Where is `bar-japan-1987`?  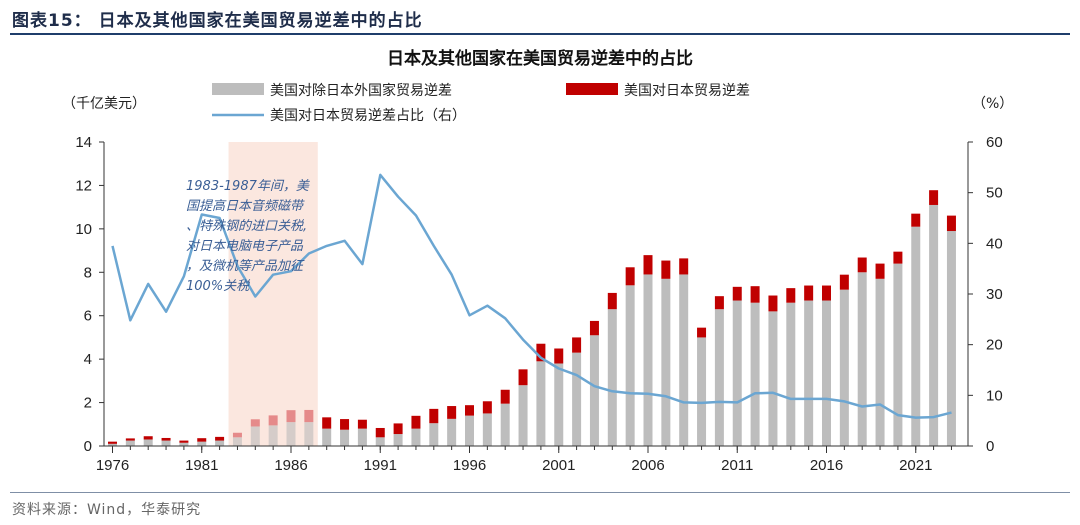 bar-japan-1987 is located at coordinates (309, 416).